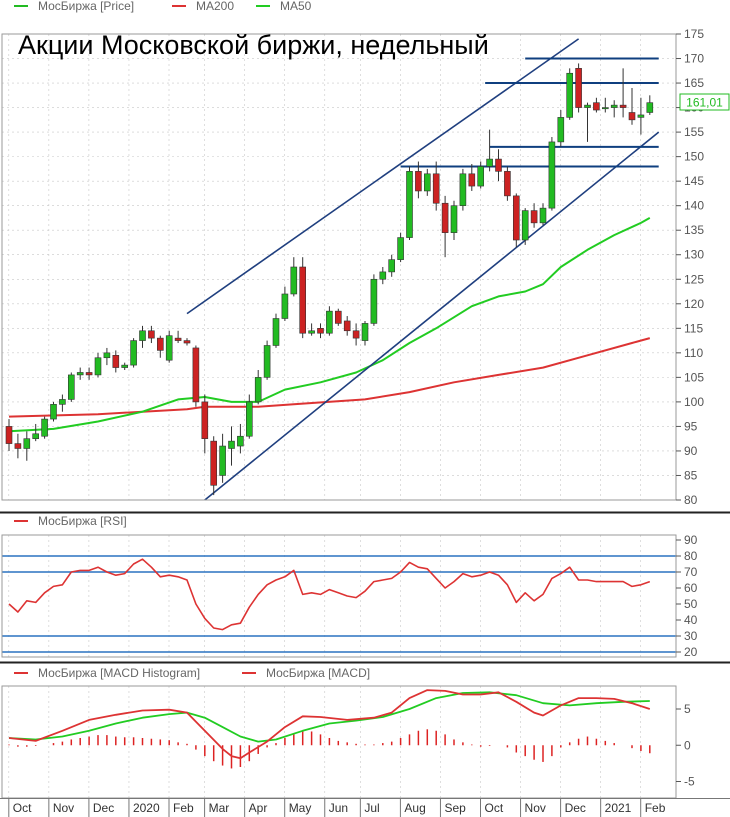  What do you see at coordinates (691, 451) in the screenshot?
I see `price-ytick-label: 90` at bounding box center [691, 451].